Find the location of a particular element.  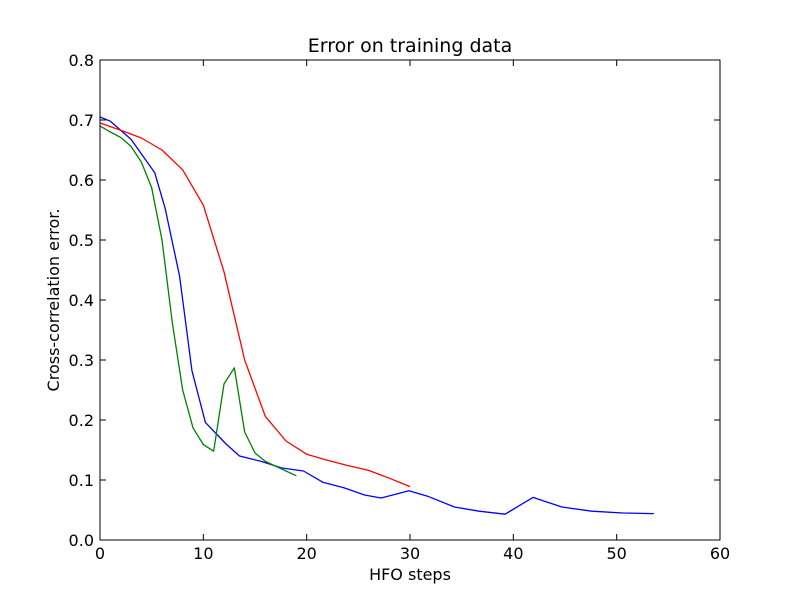

y-tick-label: 0.1 is located at coordinates (81, 480).